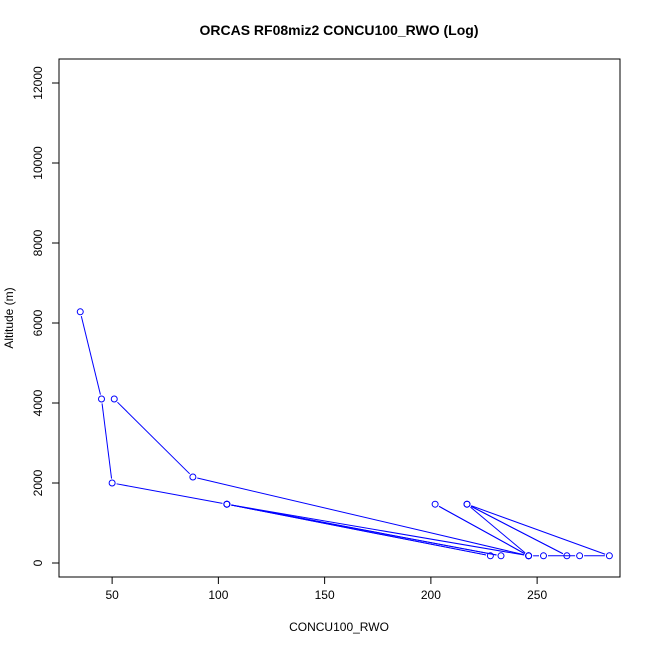  What do you see at coordinates (38, 163) in the screenshot?
I see `y-tick-label: 10000` at bounding box center [38, 163].